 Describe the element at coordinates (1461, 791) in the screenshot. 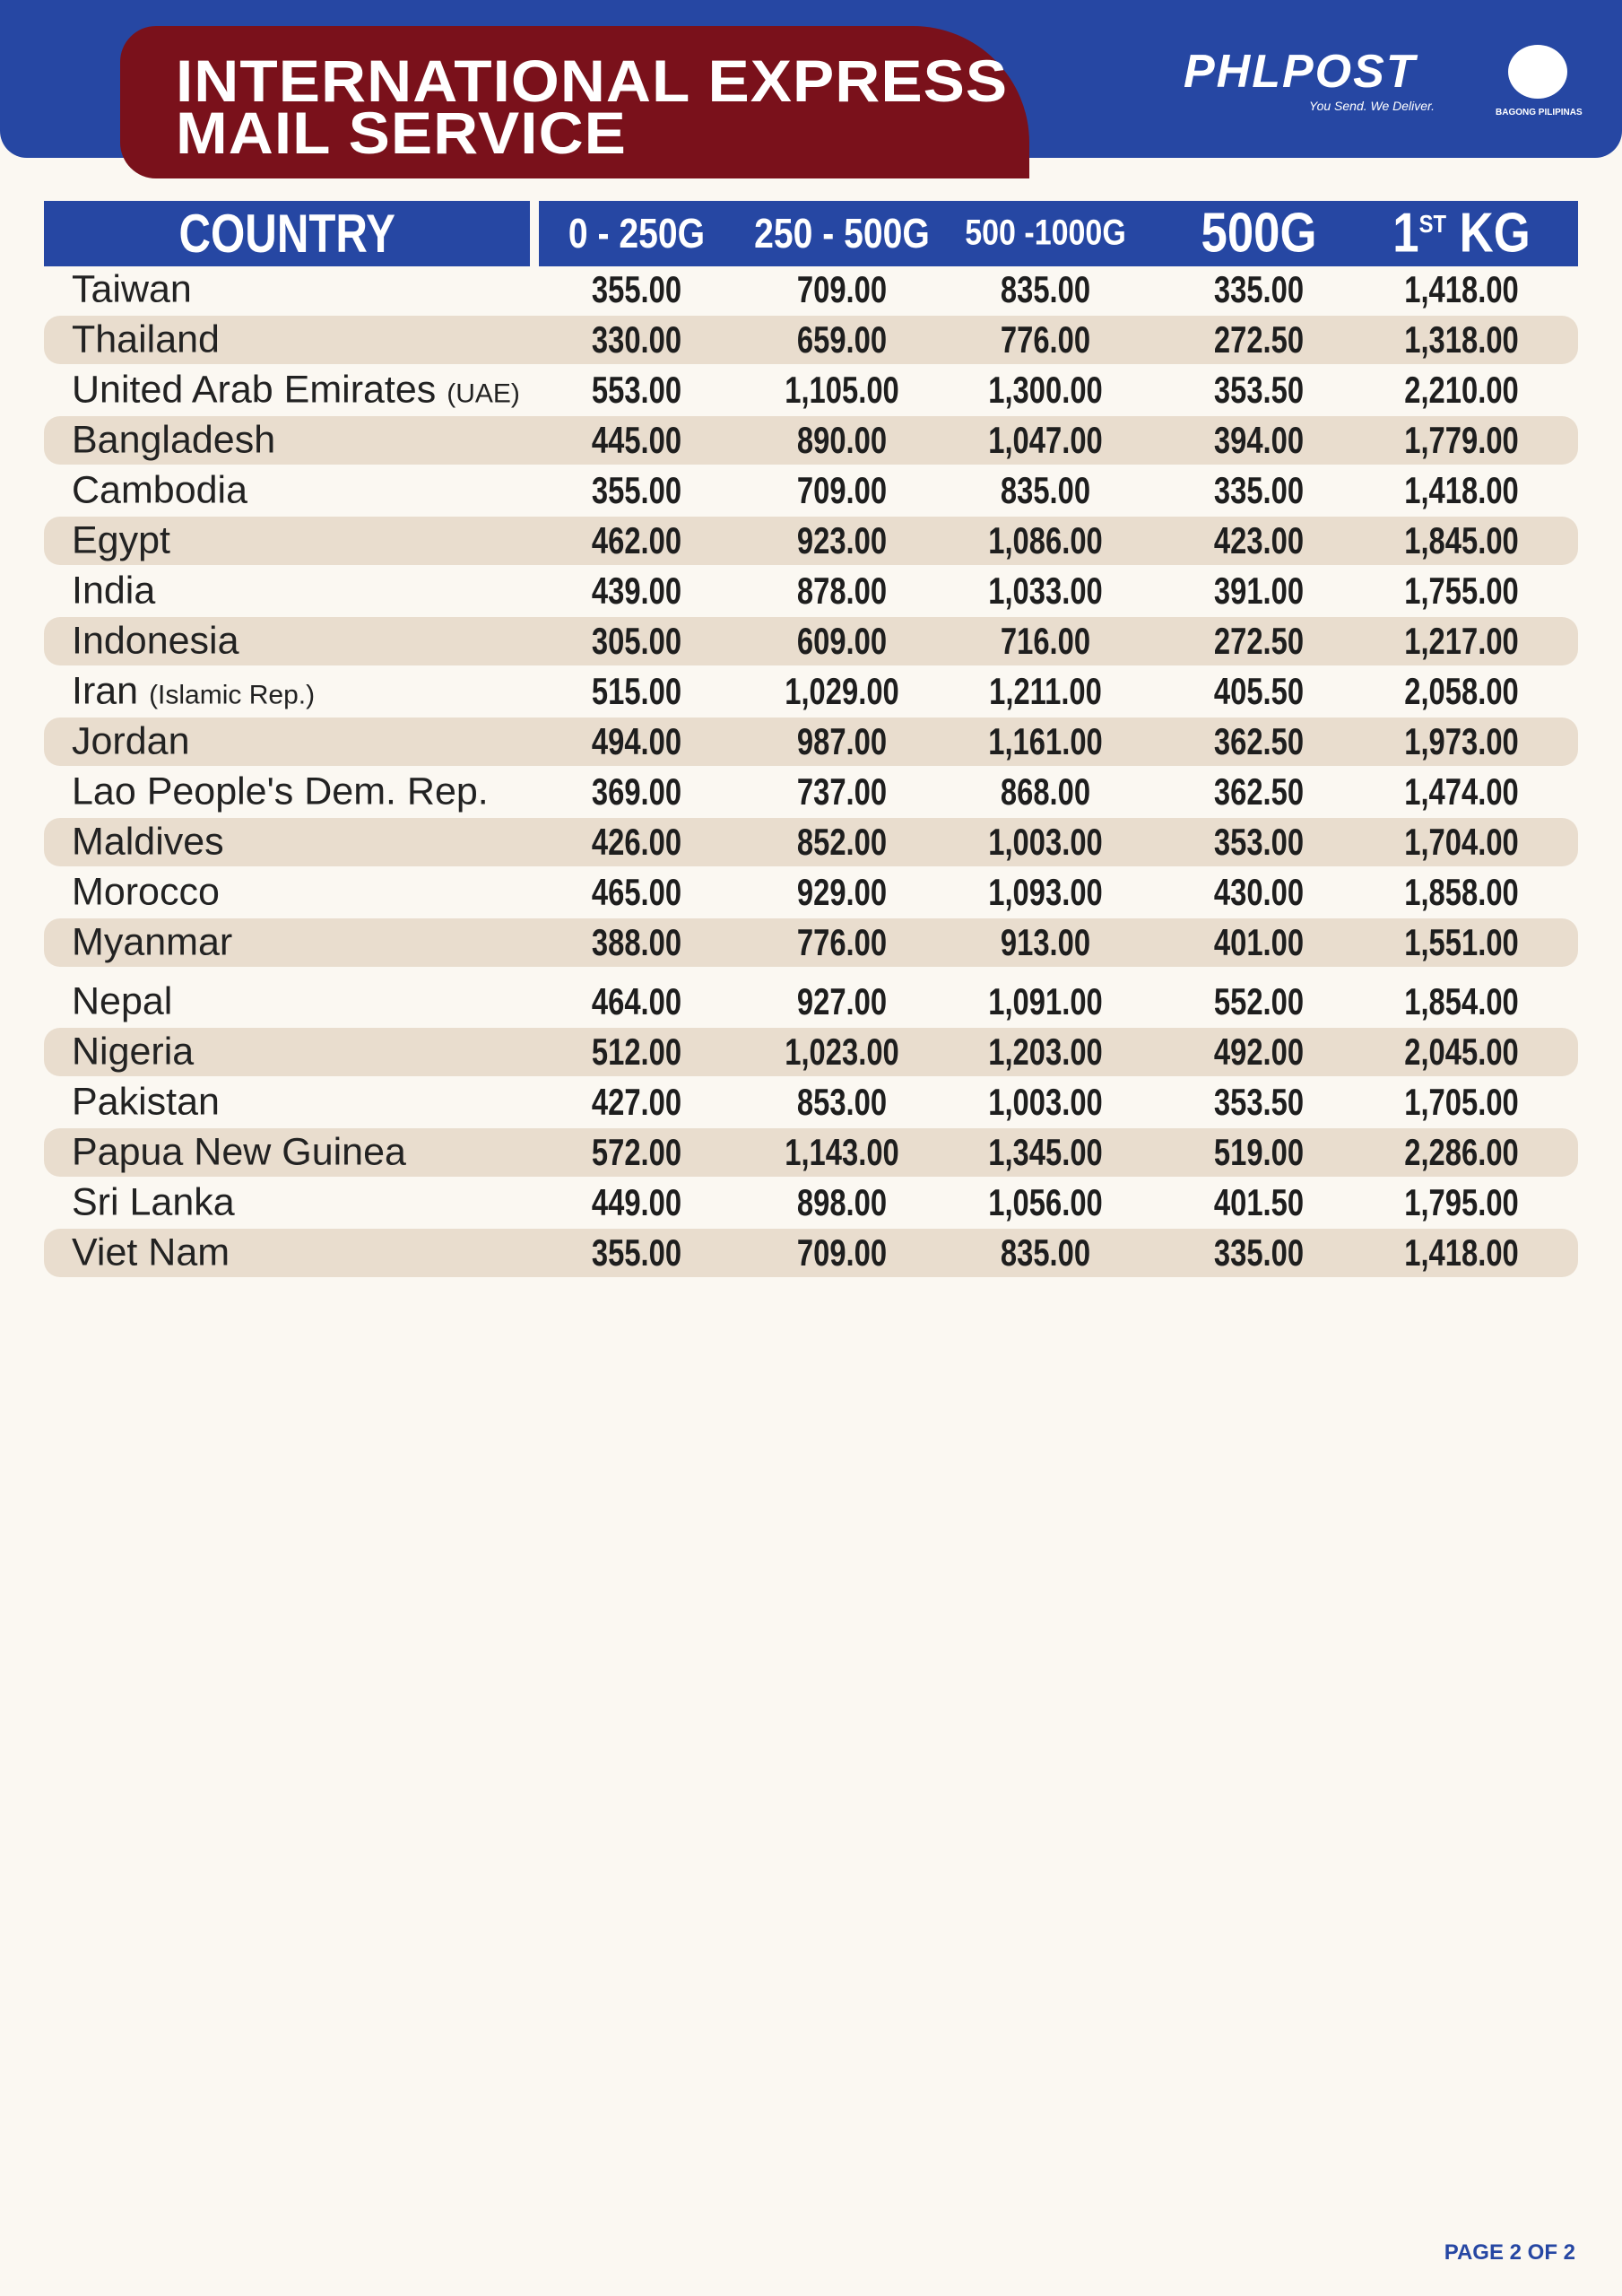

I see `rate: 1,474.00` at that location.